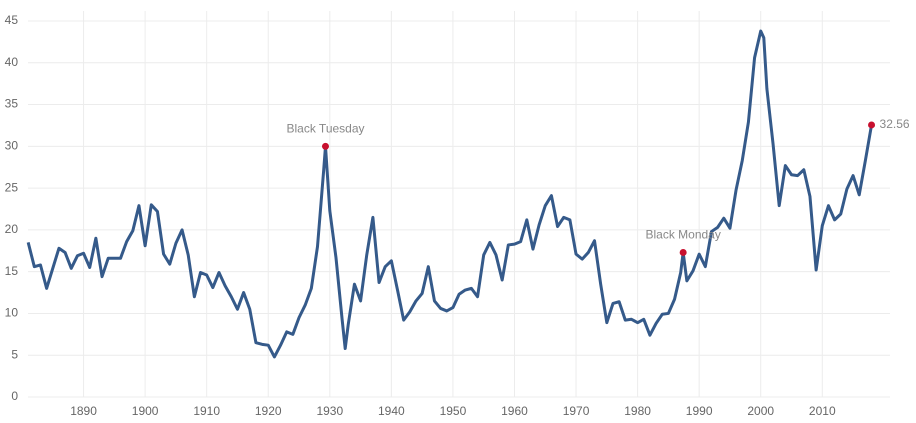 This screenshot has height=423, width=916. I want to click on x-tick-label: 1950, so click(453, 411).